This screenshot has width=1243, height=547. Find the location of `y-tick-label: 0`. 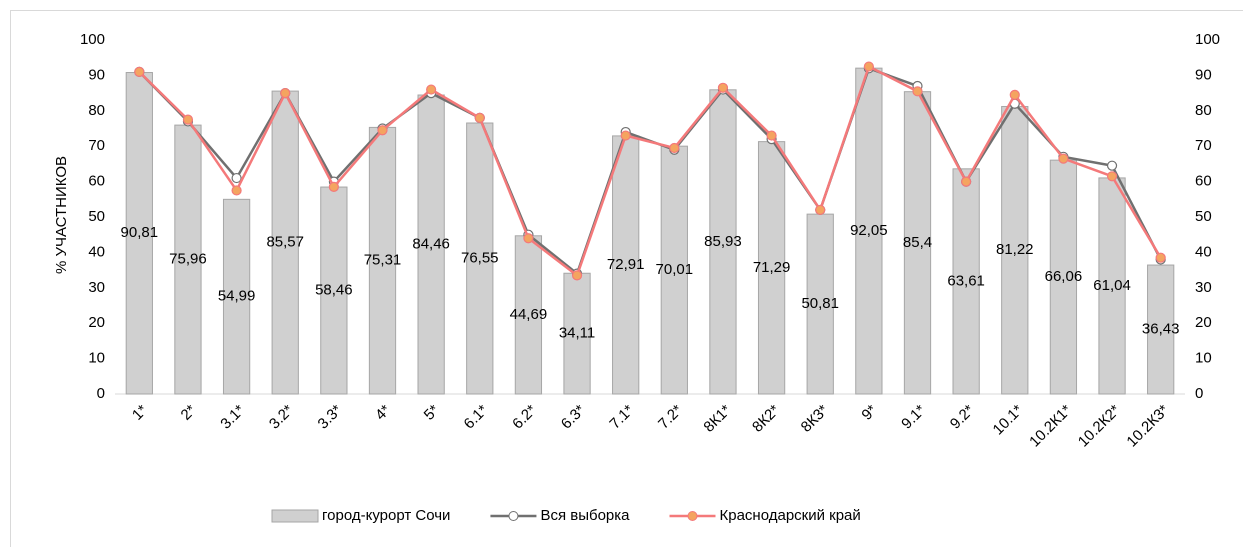

y-tick-label: 0 is located at coordinates (101, 393).